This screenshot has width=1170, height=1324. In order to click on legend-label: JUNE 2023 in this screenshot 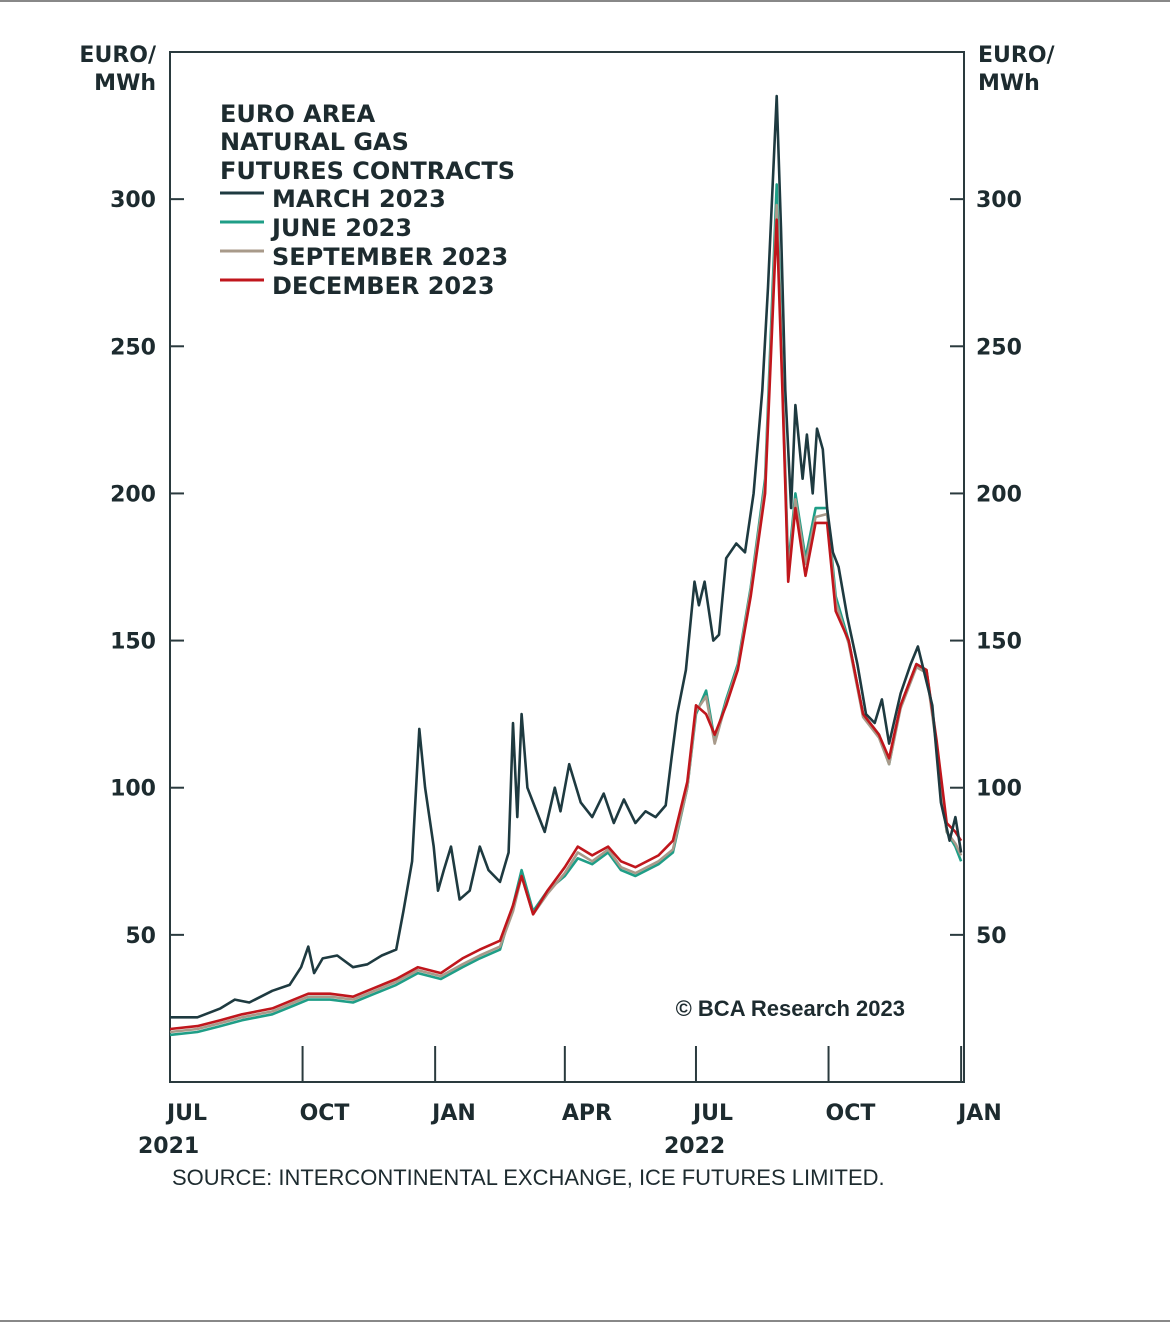, I will do `click(341, 228)`.